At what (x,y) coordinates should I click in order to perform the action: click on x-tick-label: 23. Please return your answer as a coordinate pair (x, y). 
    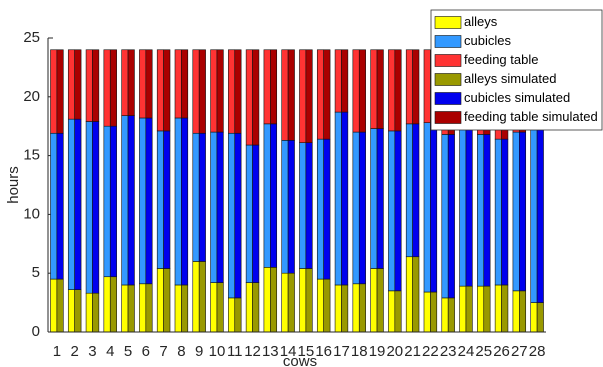
    Looking at the image, I should click on (448, 351).